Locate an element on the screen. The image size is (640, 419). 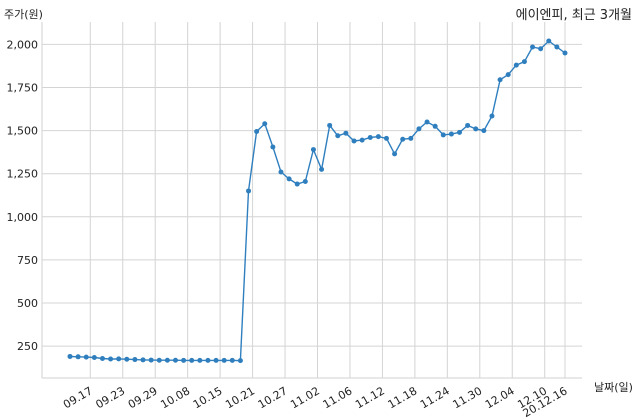
x-tick-label: 09.23 is located at coordinates (110, 397).